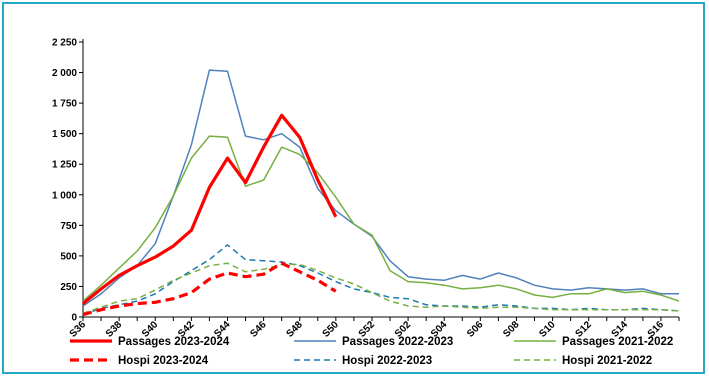 The image size is (709, 376). Describe the element at coordinates (294, 329) in the screenshot. I see `x-tick-label: S48` at that location.